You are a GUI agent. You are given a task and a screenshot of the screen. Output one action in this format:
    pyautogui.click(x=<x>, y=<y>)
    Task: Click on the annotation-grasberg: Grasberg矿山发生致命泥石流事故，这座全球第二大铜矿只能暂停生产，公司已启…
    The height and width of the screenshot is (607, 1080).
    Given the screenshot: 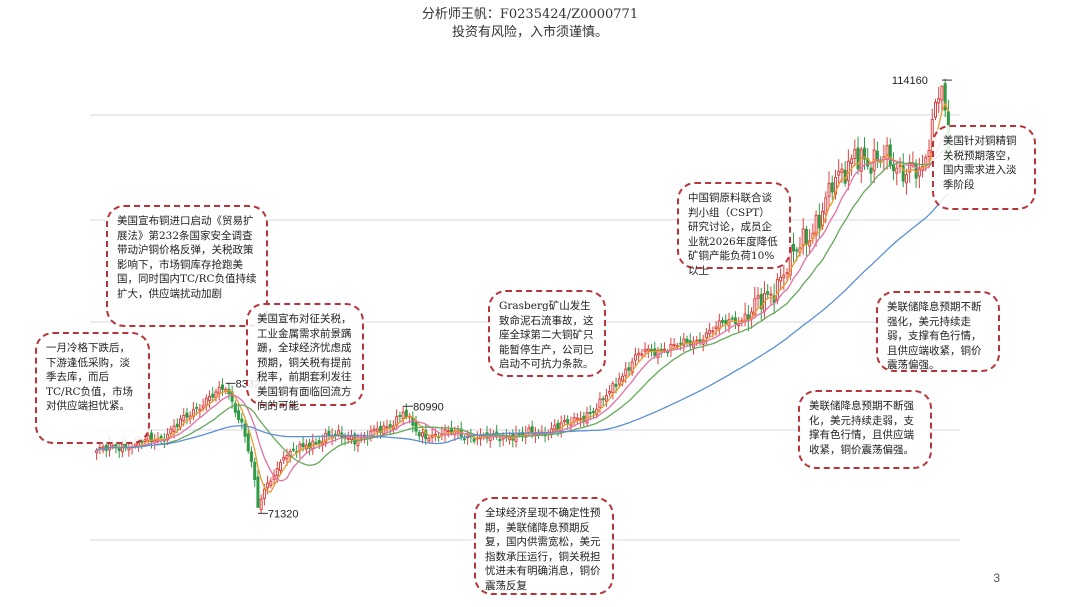 What is the action you would take?
    pyautogui.click(x=547, y=333)
    